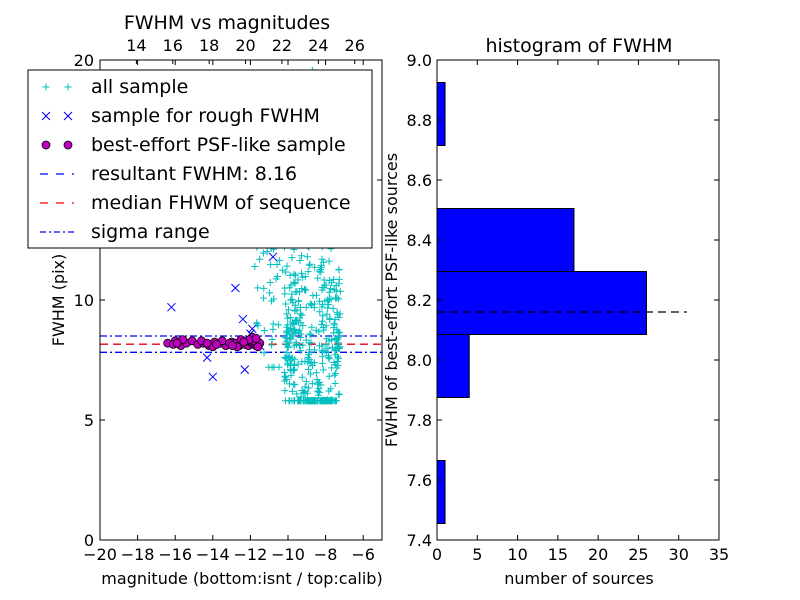 This screenshot has height=600, width=800. I want to click on y-tick-label: 0, so click(89, 540).